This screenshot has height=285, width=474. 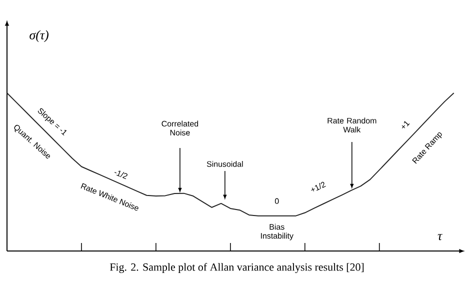 I want to click on x-axis-title: τ, so click(x=440, y=237).